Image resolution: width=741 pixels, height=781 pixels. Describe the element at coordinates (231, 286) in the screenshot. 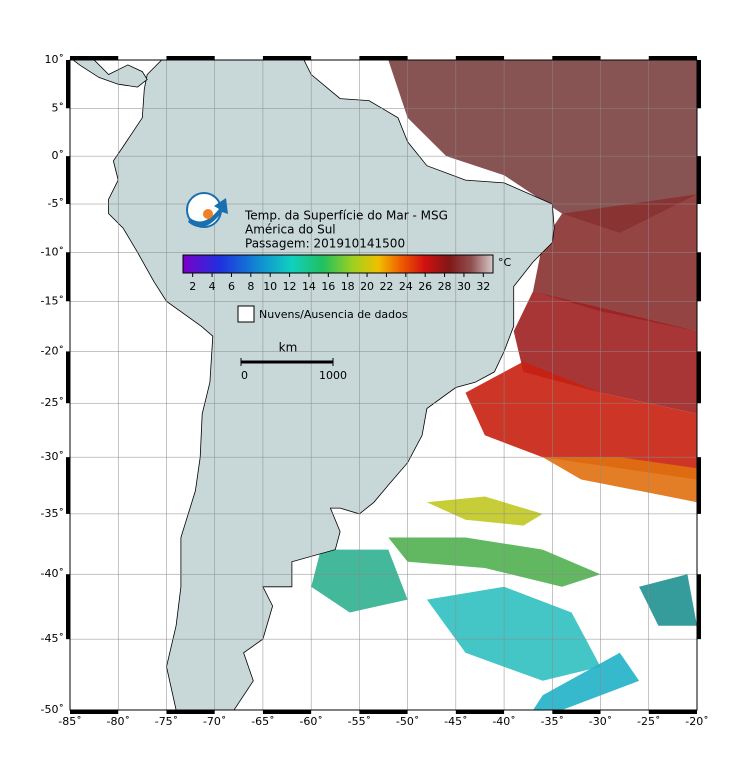

I see `colorbar-tick-label: 6` at that location.